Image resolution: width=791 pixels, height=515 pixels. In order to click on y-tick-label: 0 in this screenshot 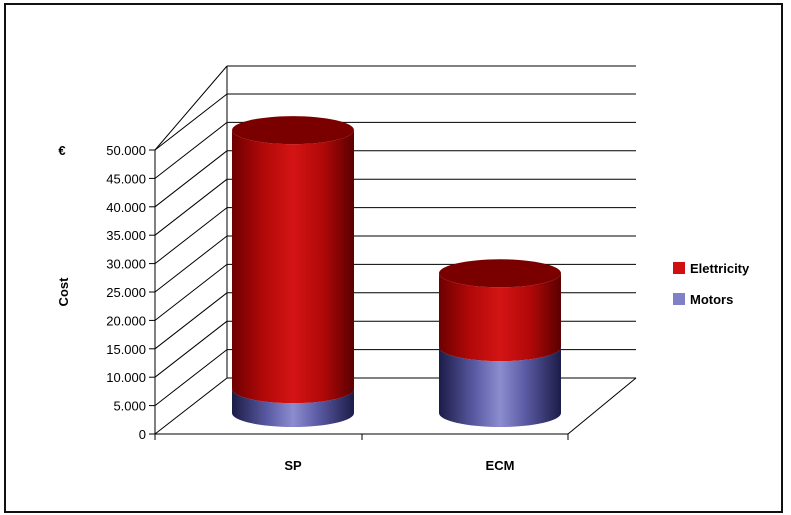, I will do `click(142, 434)`.